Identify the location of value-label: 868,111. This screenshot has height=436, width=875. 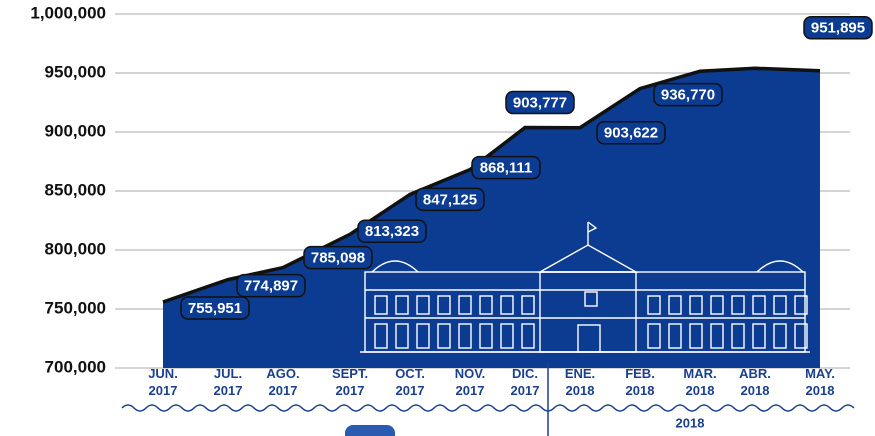
(506, 168).